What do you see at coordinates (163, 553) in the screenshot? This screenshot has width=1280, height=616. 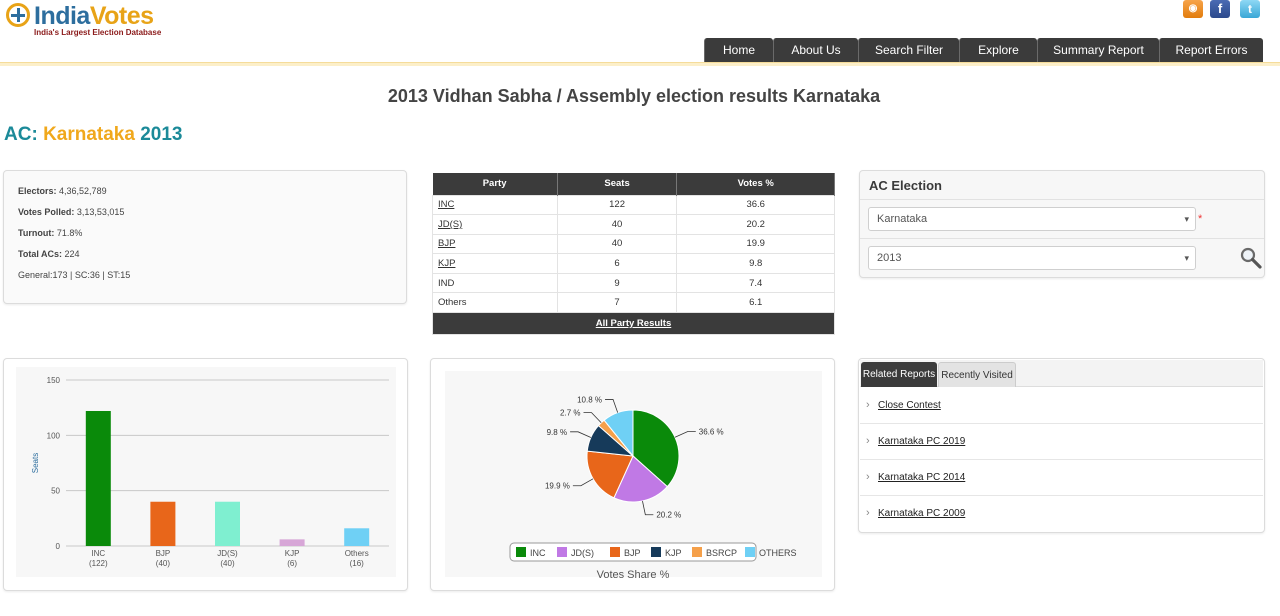 I see `x-tick-label: BJP` at bounding box center [163, 553].